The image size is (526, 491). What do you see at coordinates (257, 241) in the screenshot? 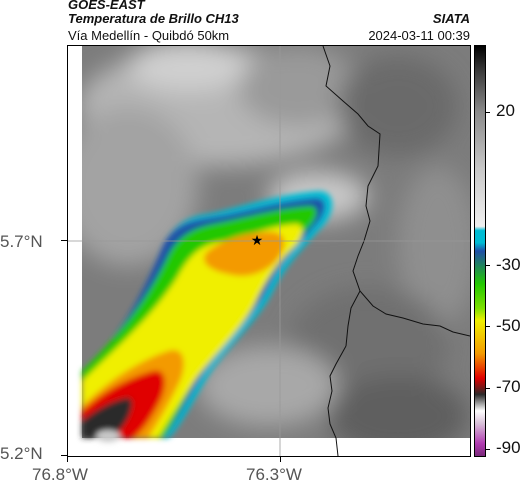
I see `star-icon: ★` at bounding box center [257, 241].